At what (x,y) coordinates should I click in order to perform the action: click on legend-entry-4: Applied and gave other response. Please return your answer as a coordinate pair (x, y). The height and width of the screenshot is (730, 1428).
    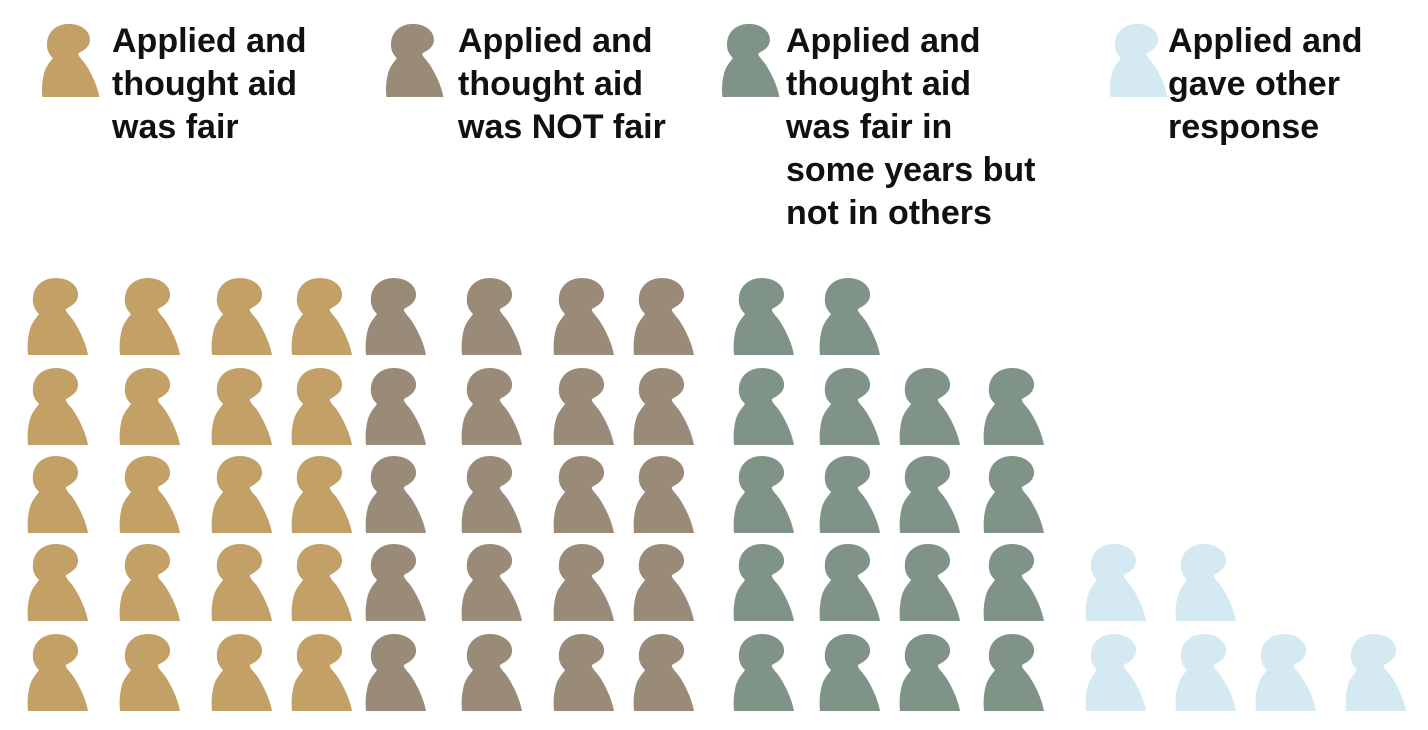
    Looking at the image, I should click on (1236, 84).